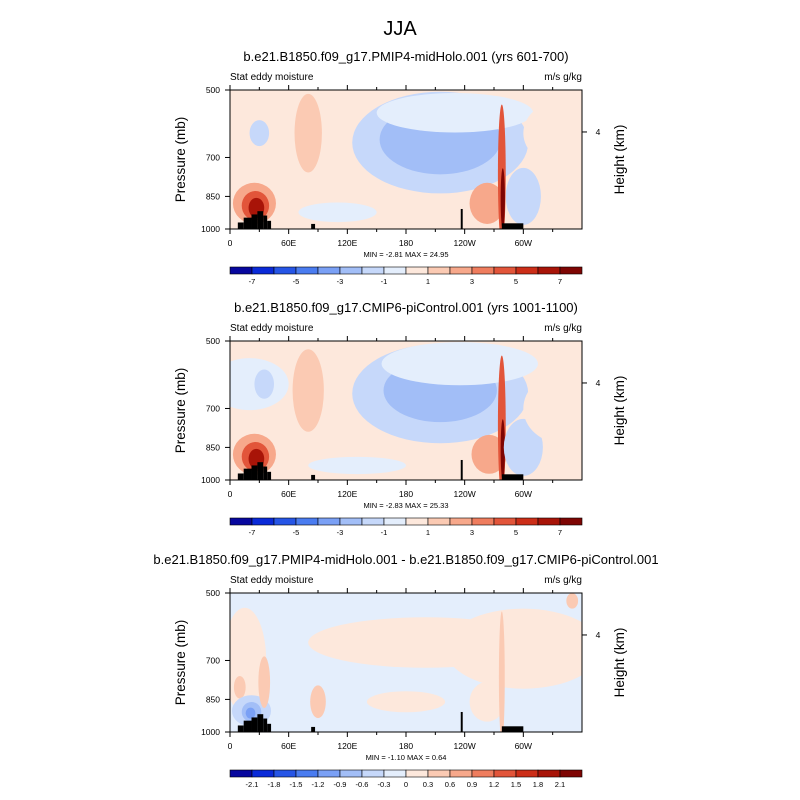  Describe the element at coordinates (516, 532) in the screenshot. I see `colorbar-label: 5` at that location.